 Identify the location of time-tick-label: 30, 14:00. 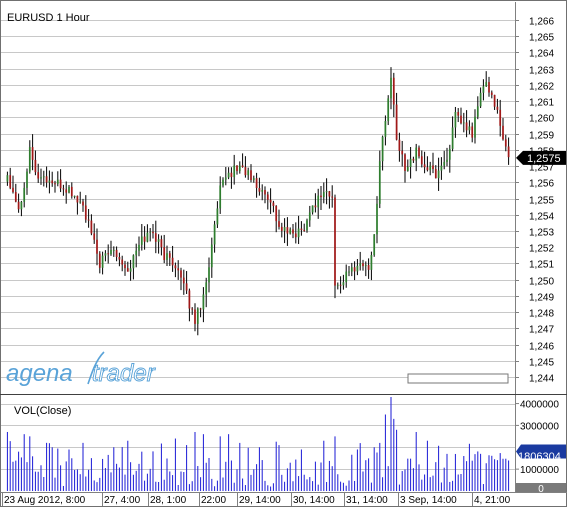
(314, 500).